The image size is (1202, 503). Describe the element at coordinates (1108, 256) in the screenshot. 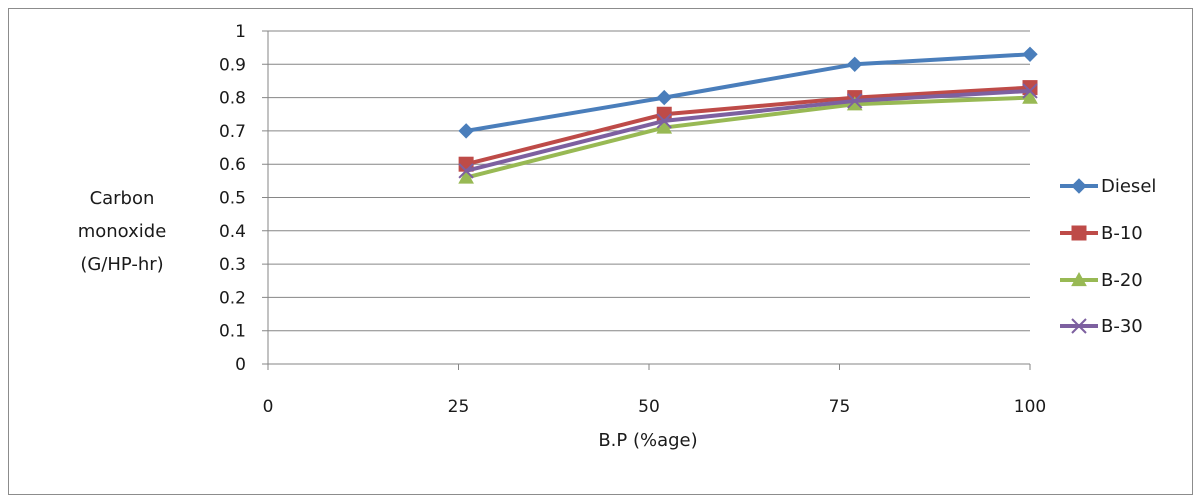

I see `legend: Diesel B-10 B-20 B-30` at that location.